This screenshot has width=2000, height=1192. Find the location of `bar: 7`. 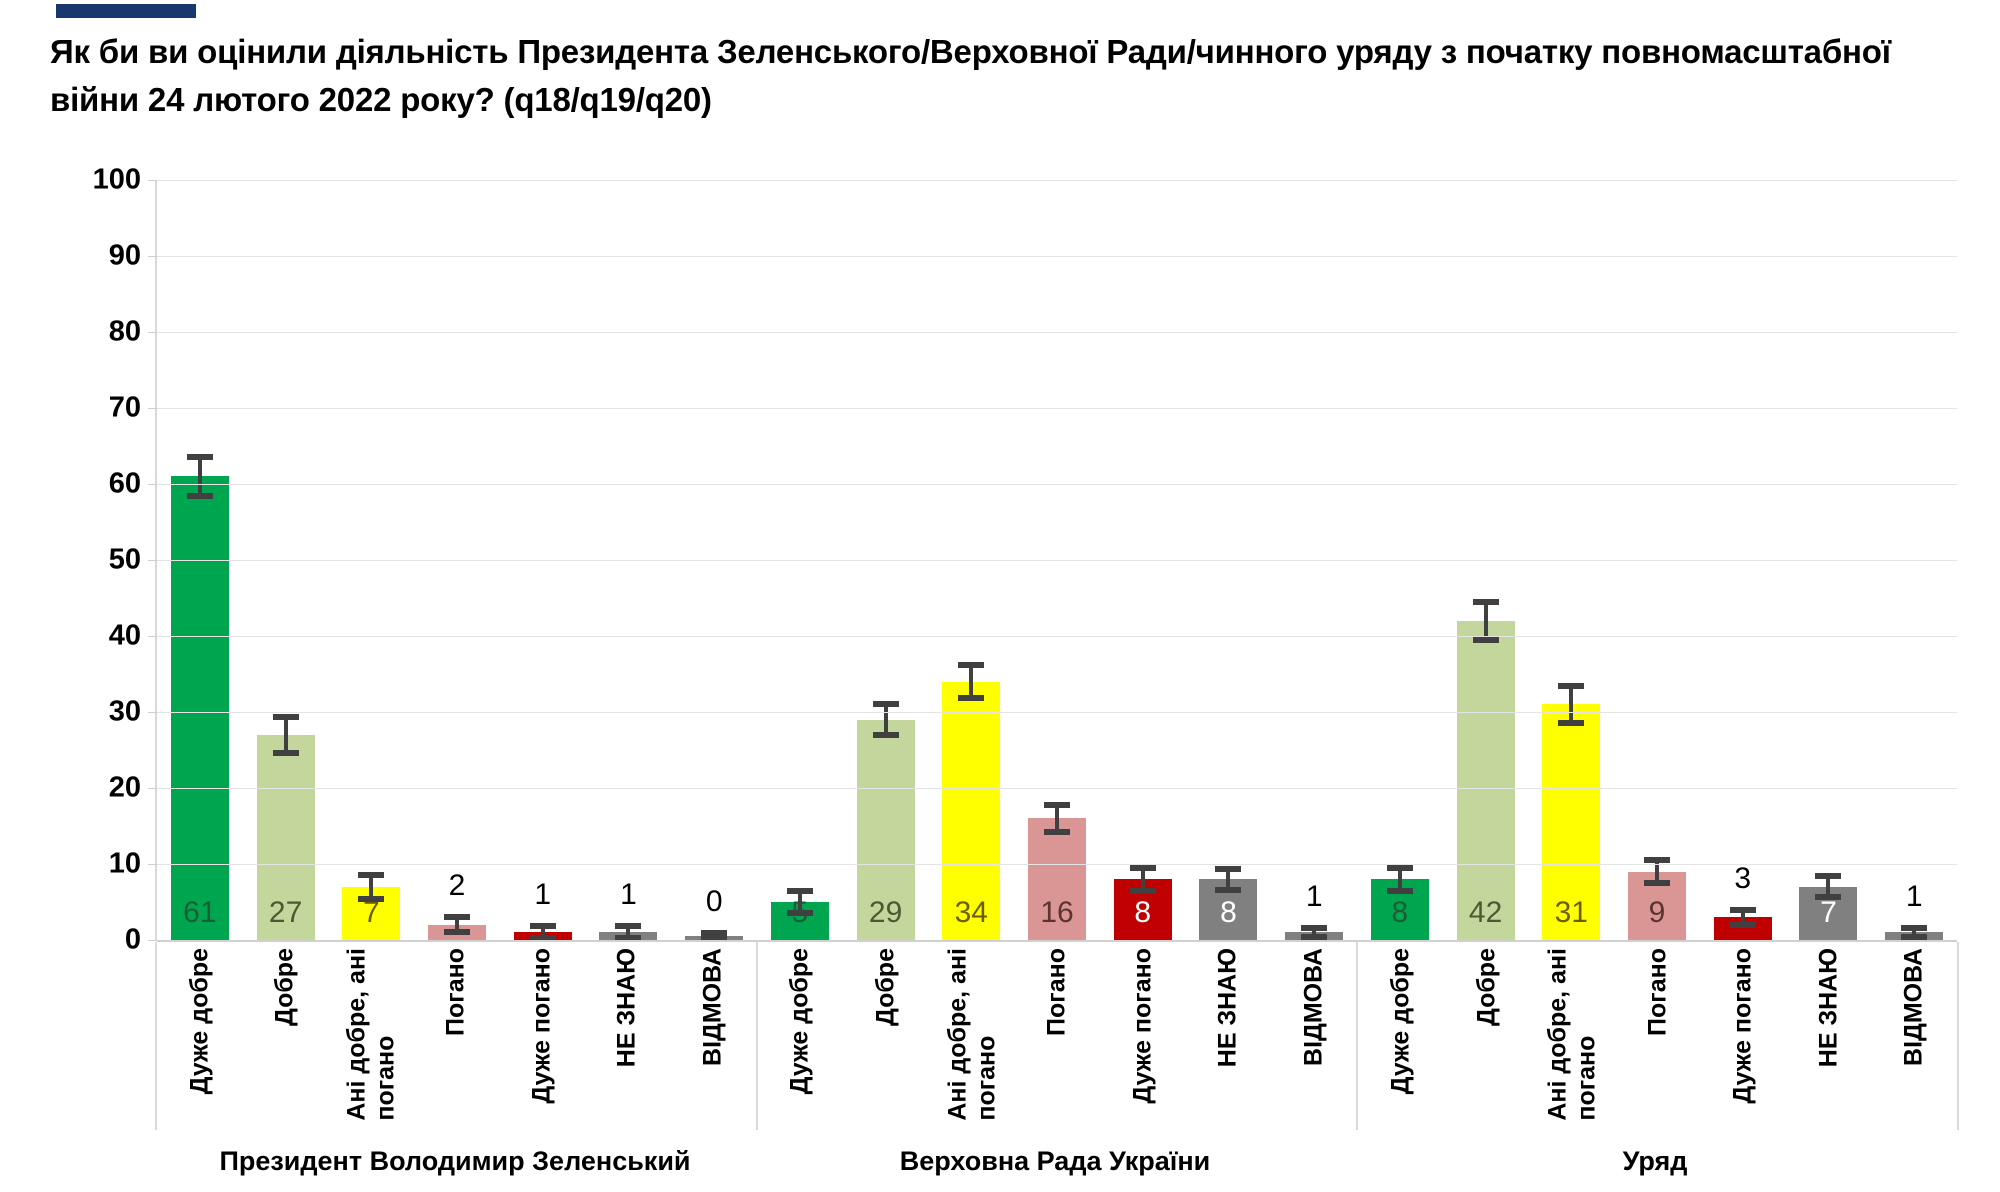

bar: 7 is located at coordinates (371, 913).